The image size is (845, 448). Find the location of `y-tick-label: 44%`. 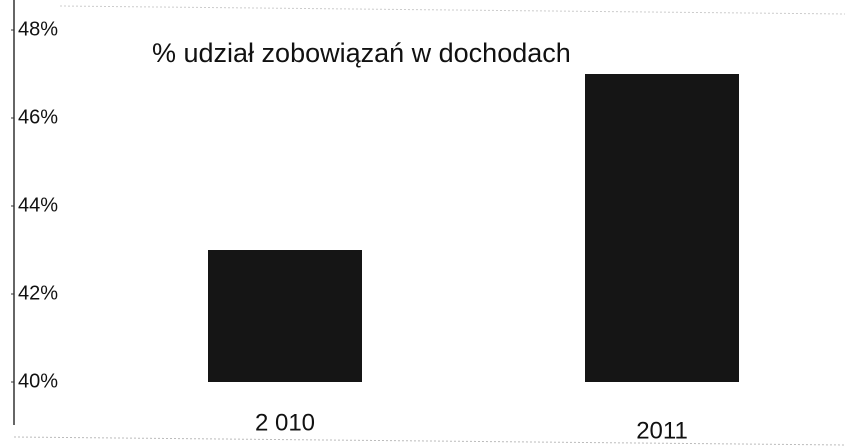

y-tick-label: 44% is located at coordinates (38, 205).